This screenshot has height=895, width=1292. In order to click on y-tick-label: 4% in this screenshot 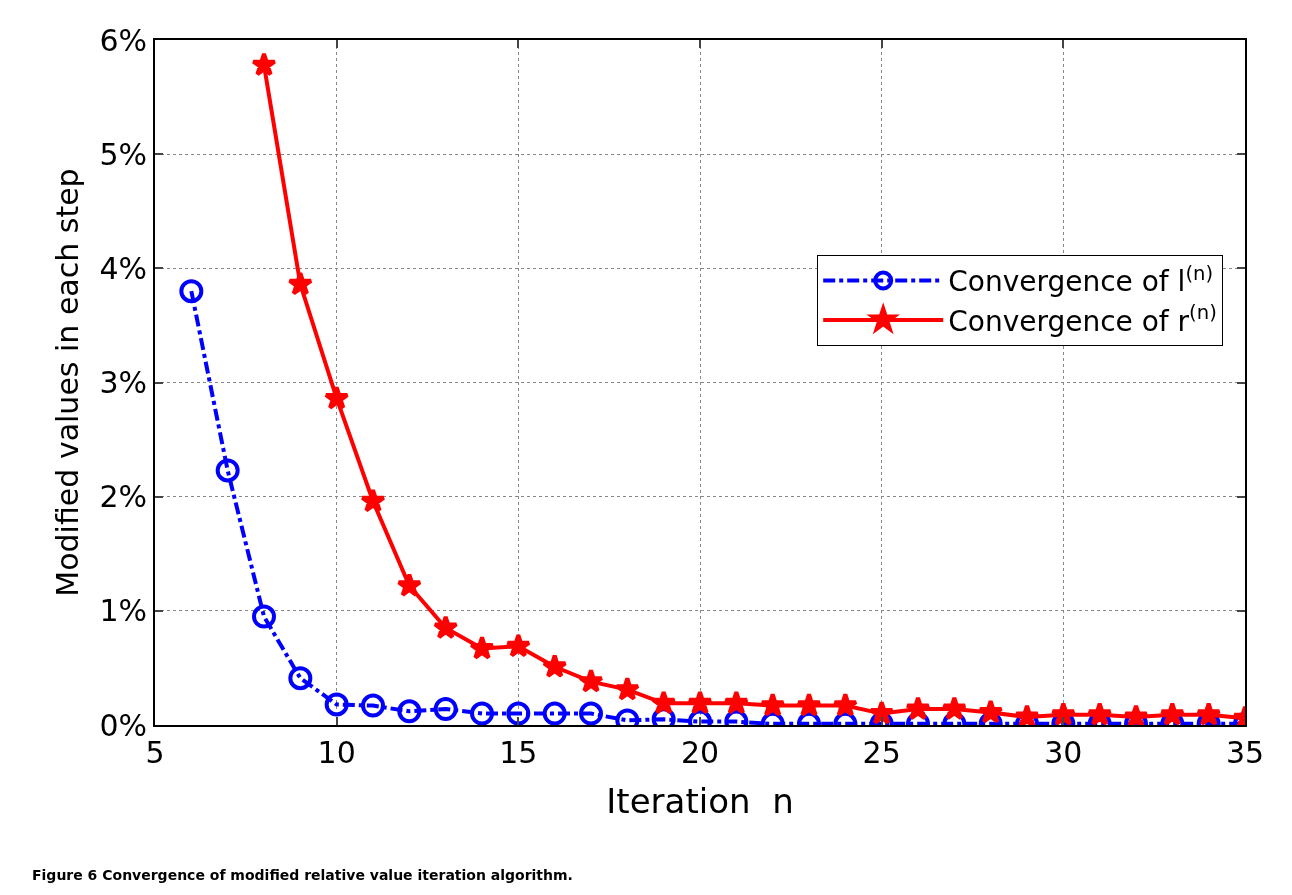, I will do `click(123, 268)`.